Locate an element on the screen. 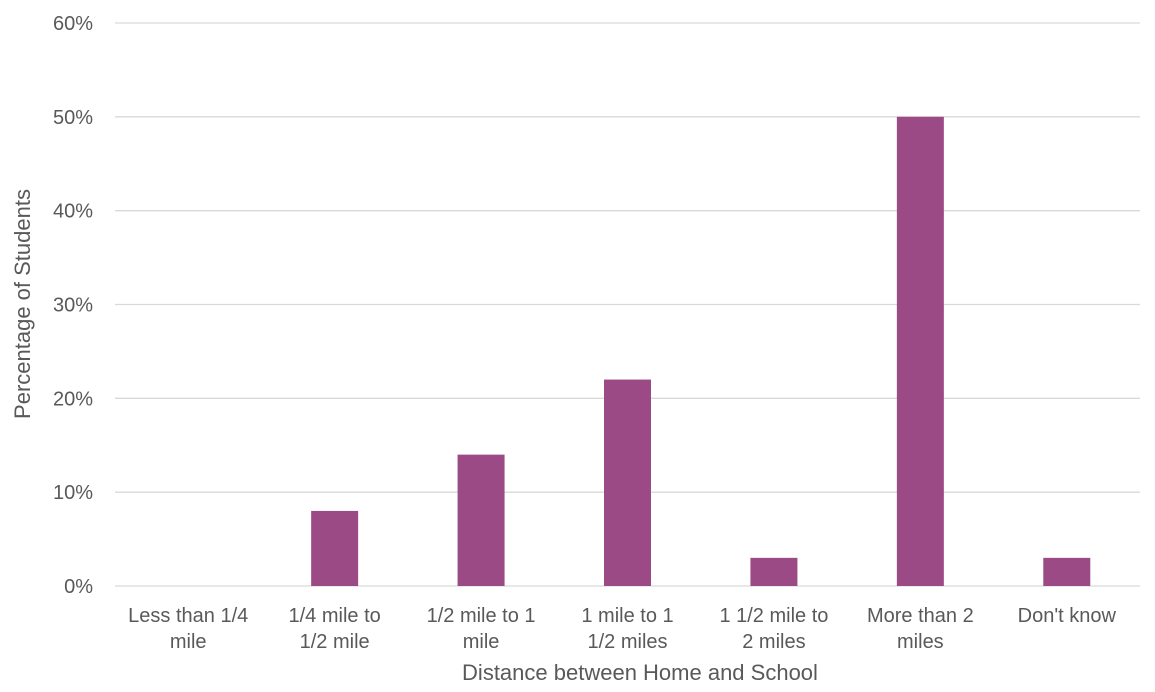 The height and width of the screenshot is (692, 1155). y-axis-title: Percentage of Students is located at coordinates (22, 304).